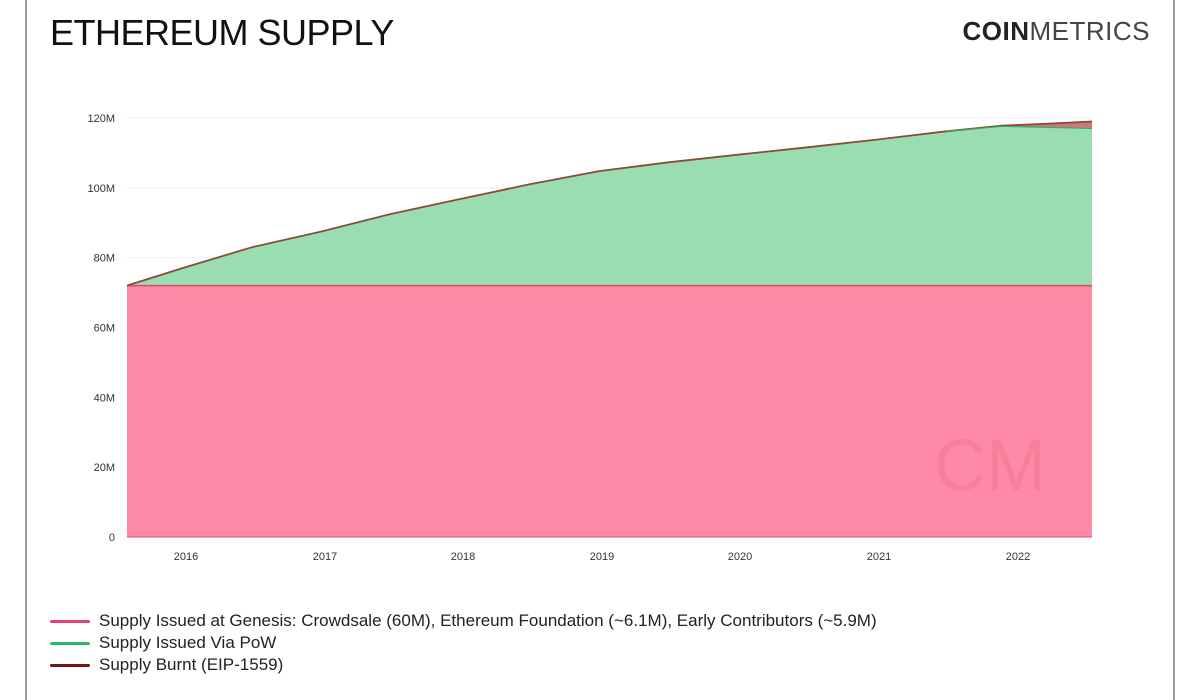 This screenshot has width=1200, height=700. What do you see at coordinates (104, 468) in the screenshot?
I see `y-tick-label-20M: 20M` at bounding box center [104, 468].